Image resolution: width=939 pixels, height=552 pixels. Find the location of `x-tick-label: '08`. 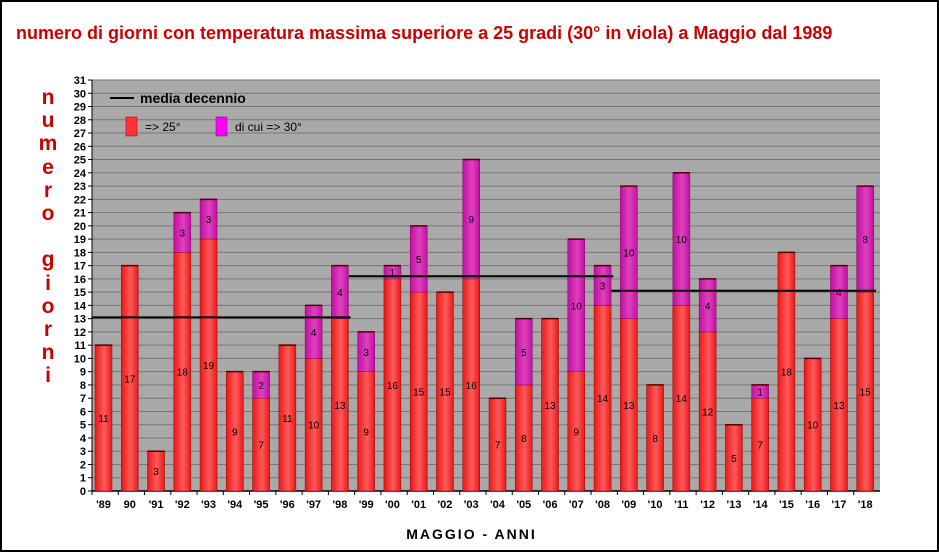

x-tick-label: '08 is located at coordinates (602, 505).